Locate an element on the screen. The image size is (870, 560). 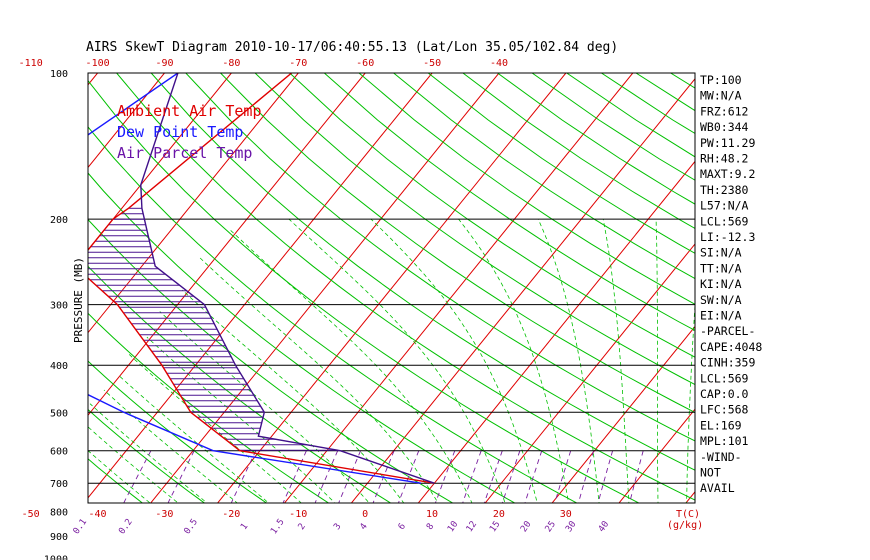
temp-tick-bottom-label: 10 is located at coordinates (432, 514).